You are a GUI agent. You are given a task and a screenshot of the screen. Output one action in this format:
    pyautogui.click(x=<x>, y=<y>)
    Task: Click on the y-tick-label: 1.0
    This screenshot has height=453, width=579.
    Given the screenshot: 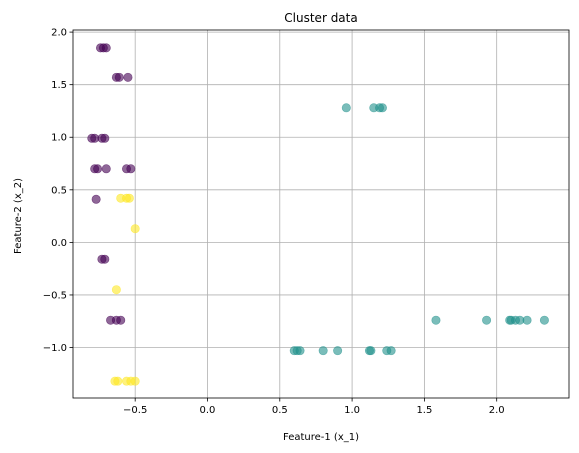 What is the action you would take?
    pyautogui.click(x=59, y=138)
    